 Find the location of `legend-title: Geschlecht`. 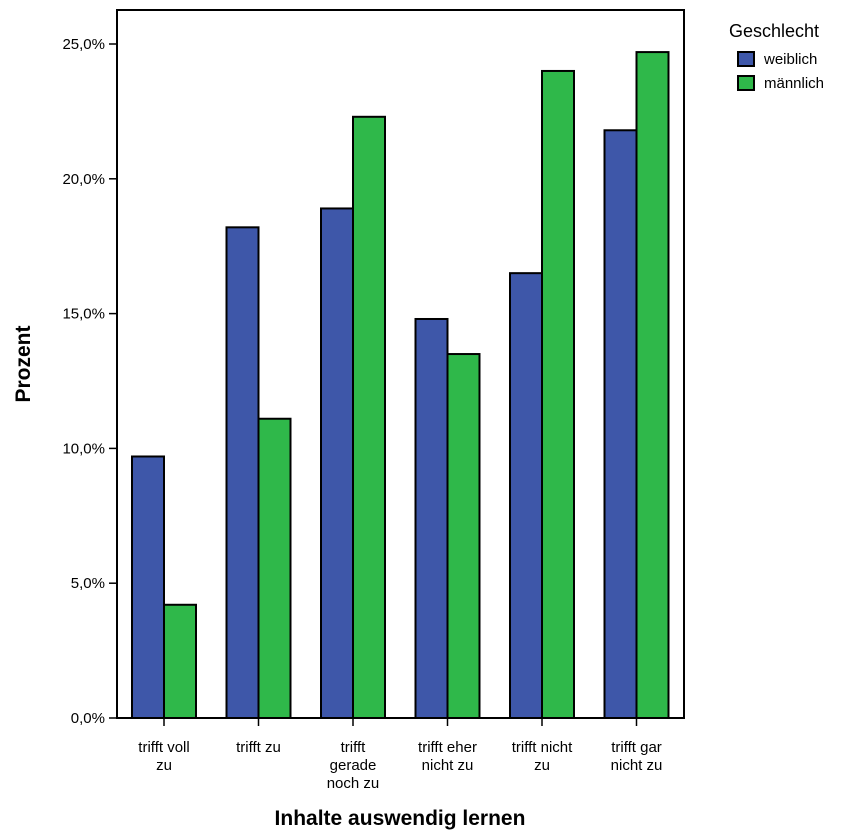

legend-title: Geschlecht is located at coordinates (774, 31).